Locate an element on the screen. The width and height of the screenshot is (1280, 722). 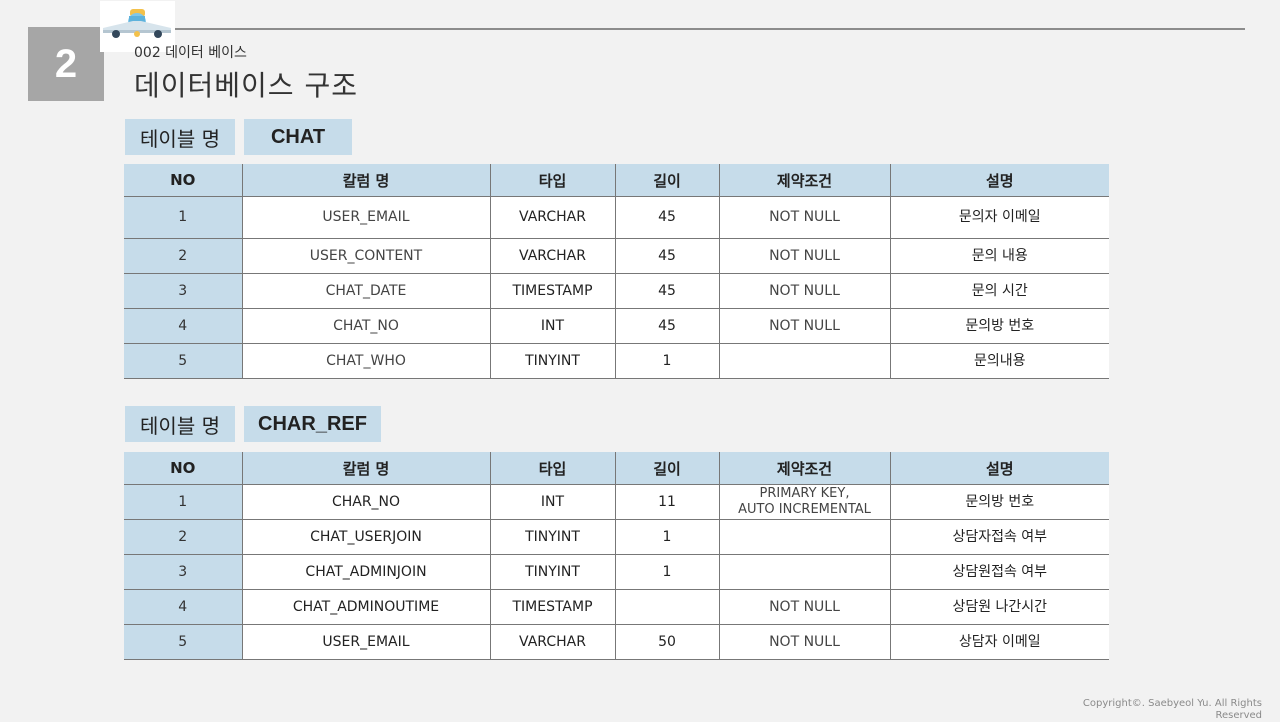
table-name-row: 테이블 명 CHAT is located at coordinates (238, 137).